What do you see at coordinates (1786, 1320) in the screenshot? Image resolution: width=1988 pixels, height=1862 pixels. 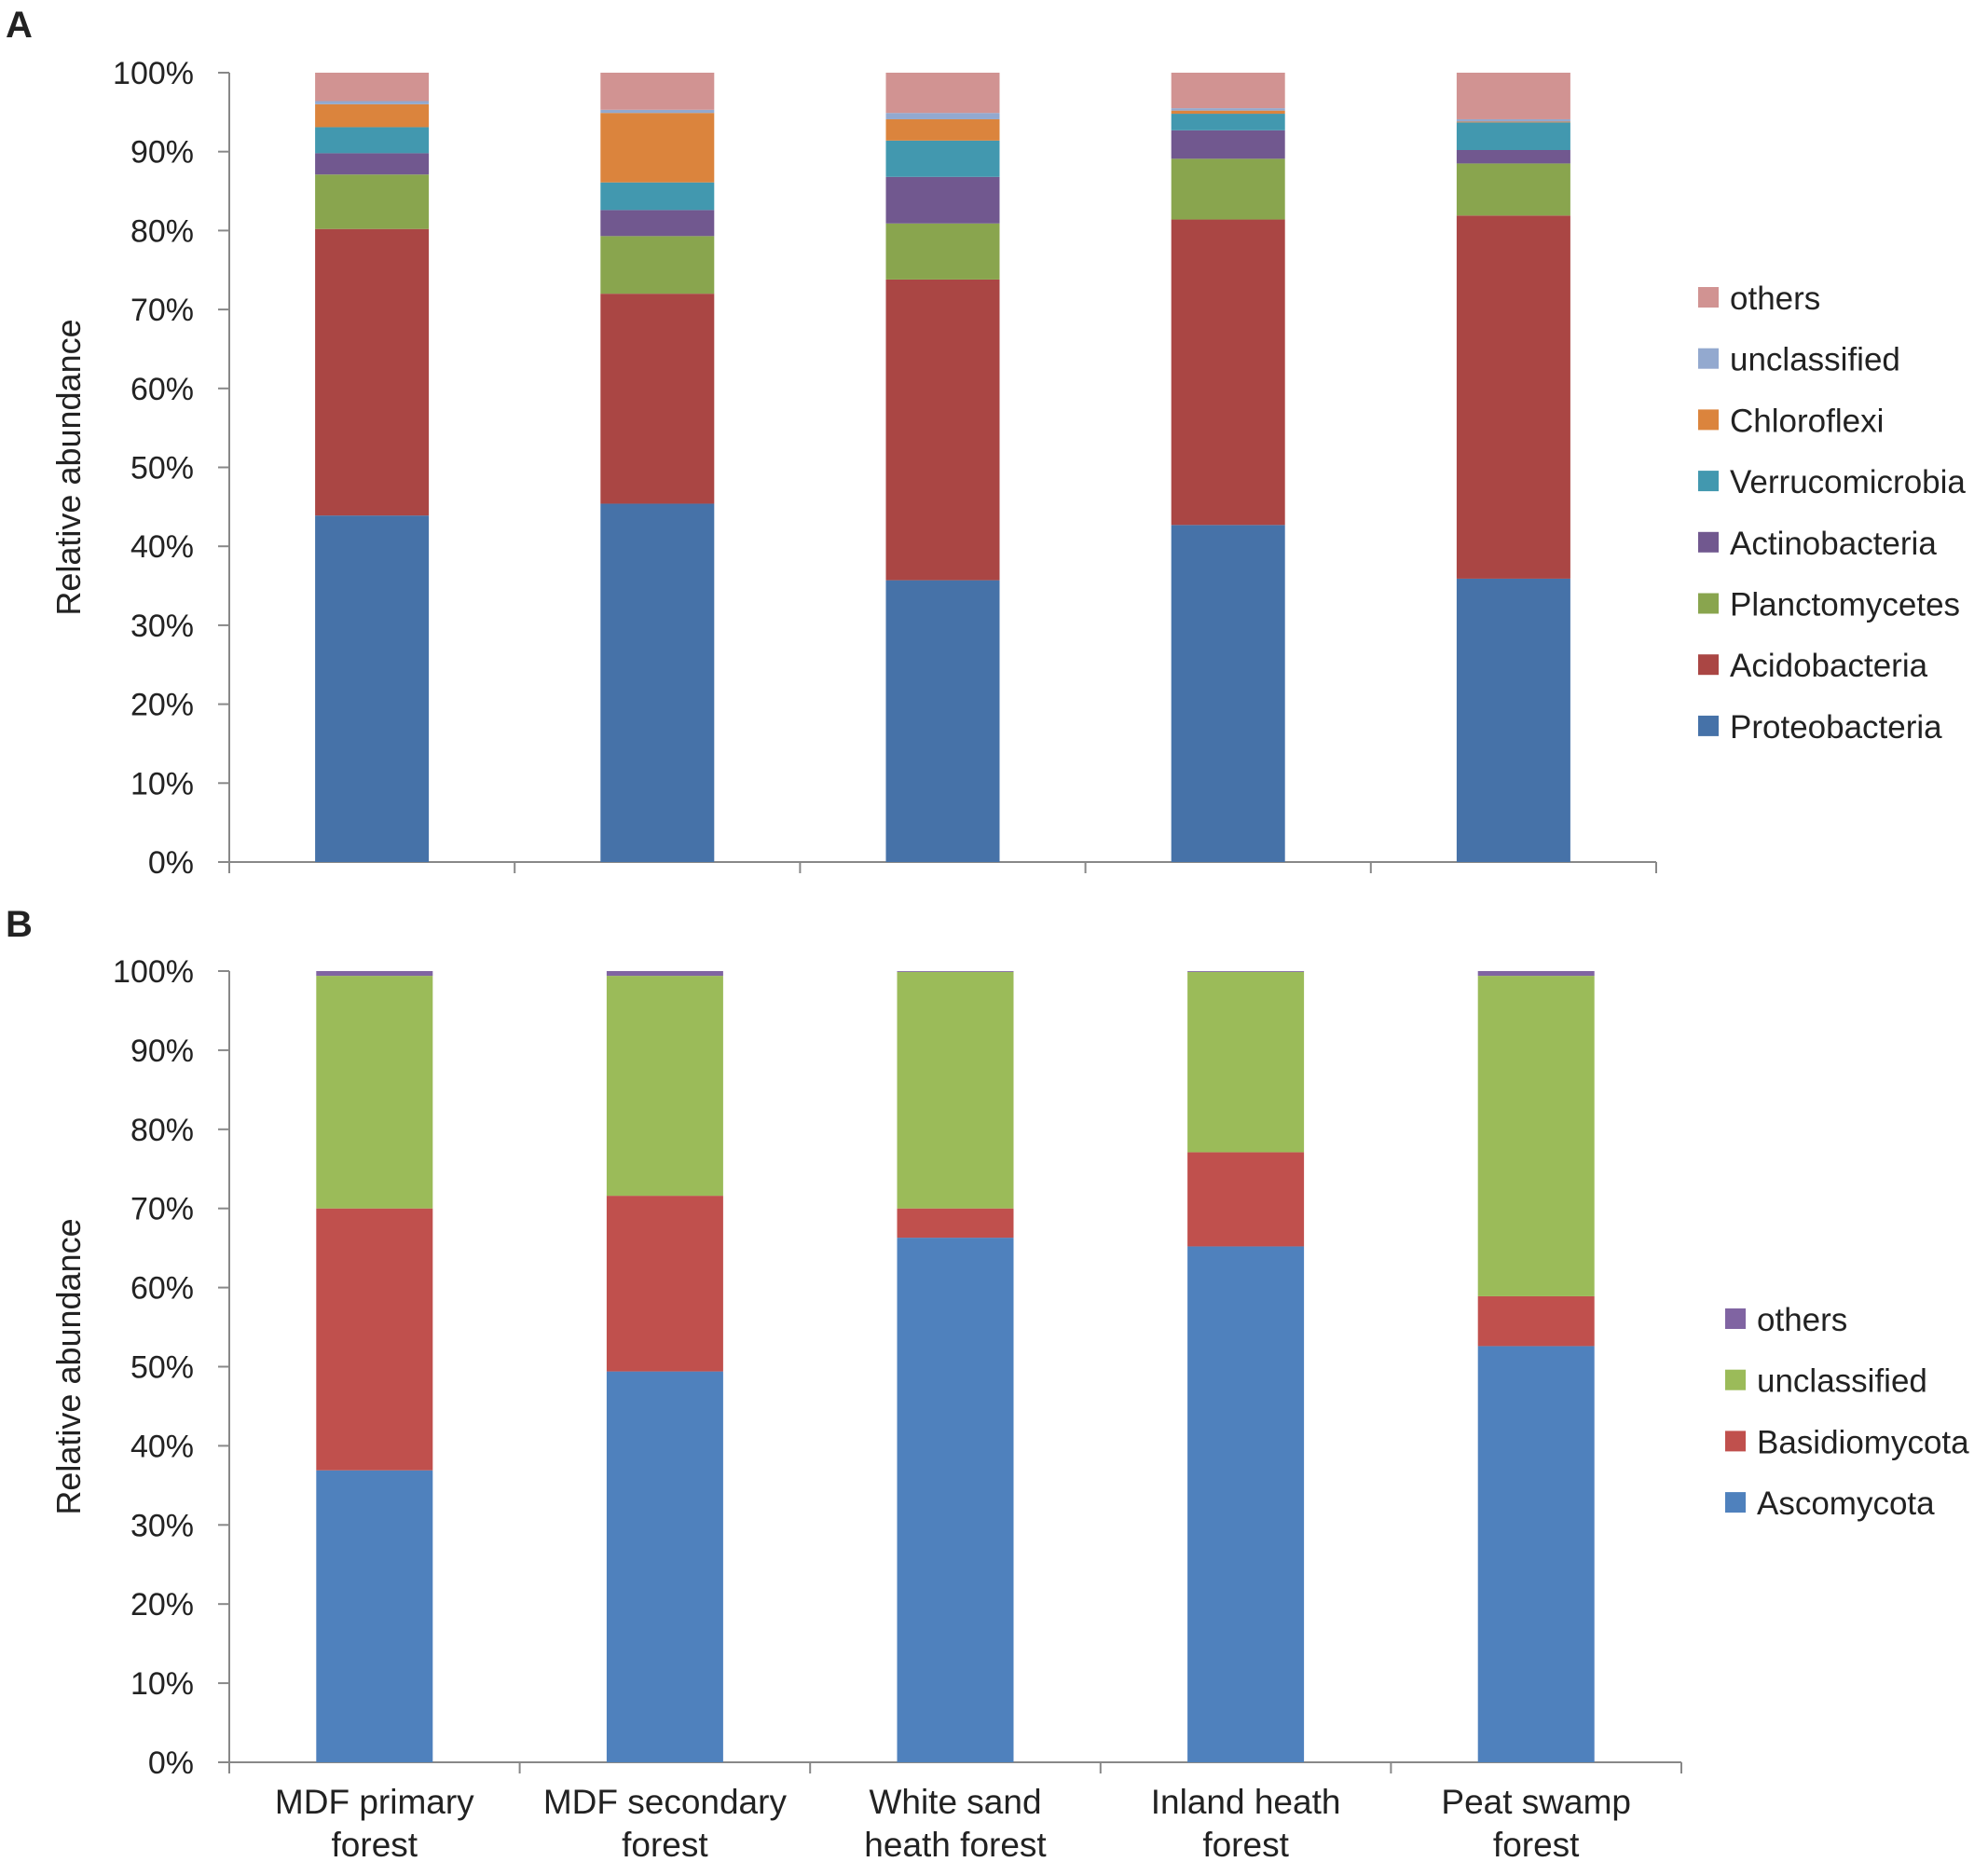 I see `fungi-legend-item: others` at bounding box center [1786, 1320].